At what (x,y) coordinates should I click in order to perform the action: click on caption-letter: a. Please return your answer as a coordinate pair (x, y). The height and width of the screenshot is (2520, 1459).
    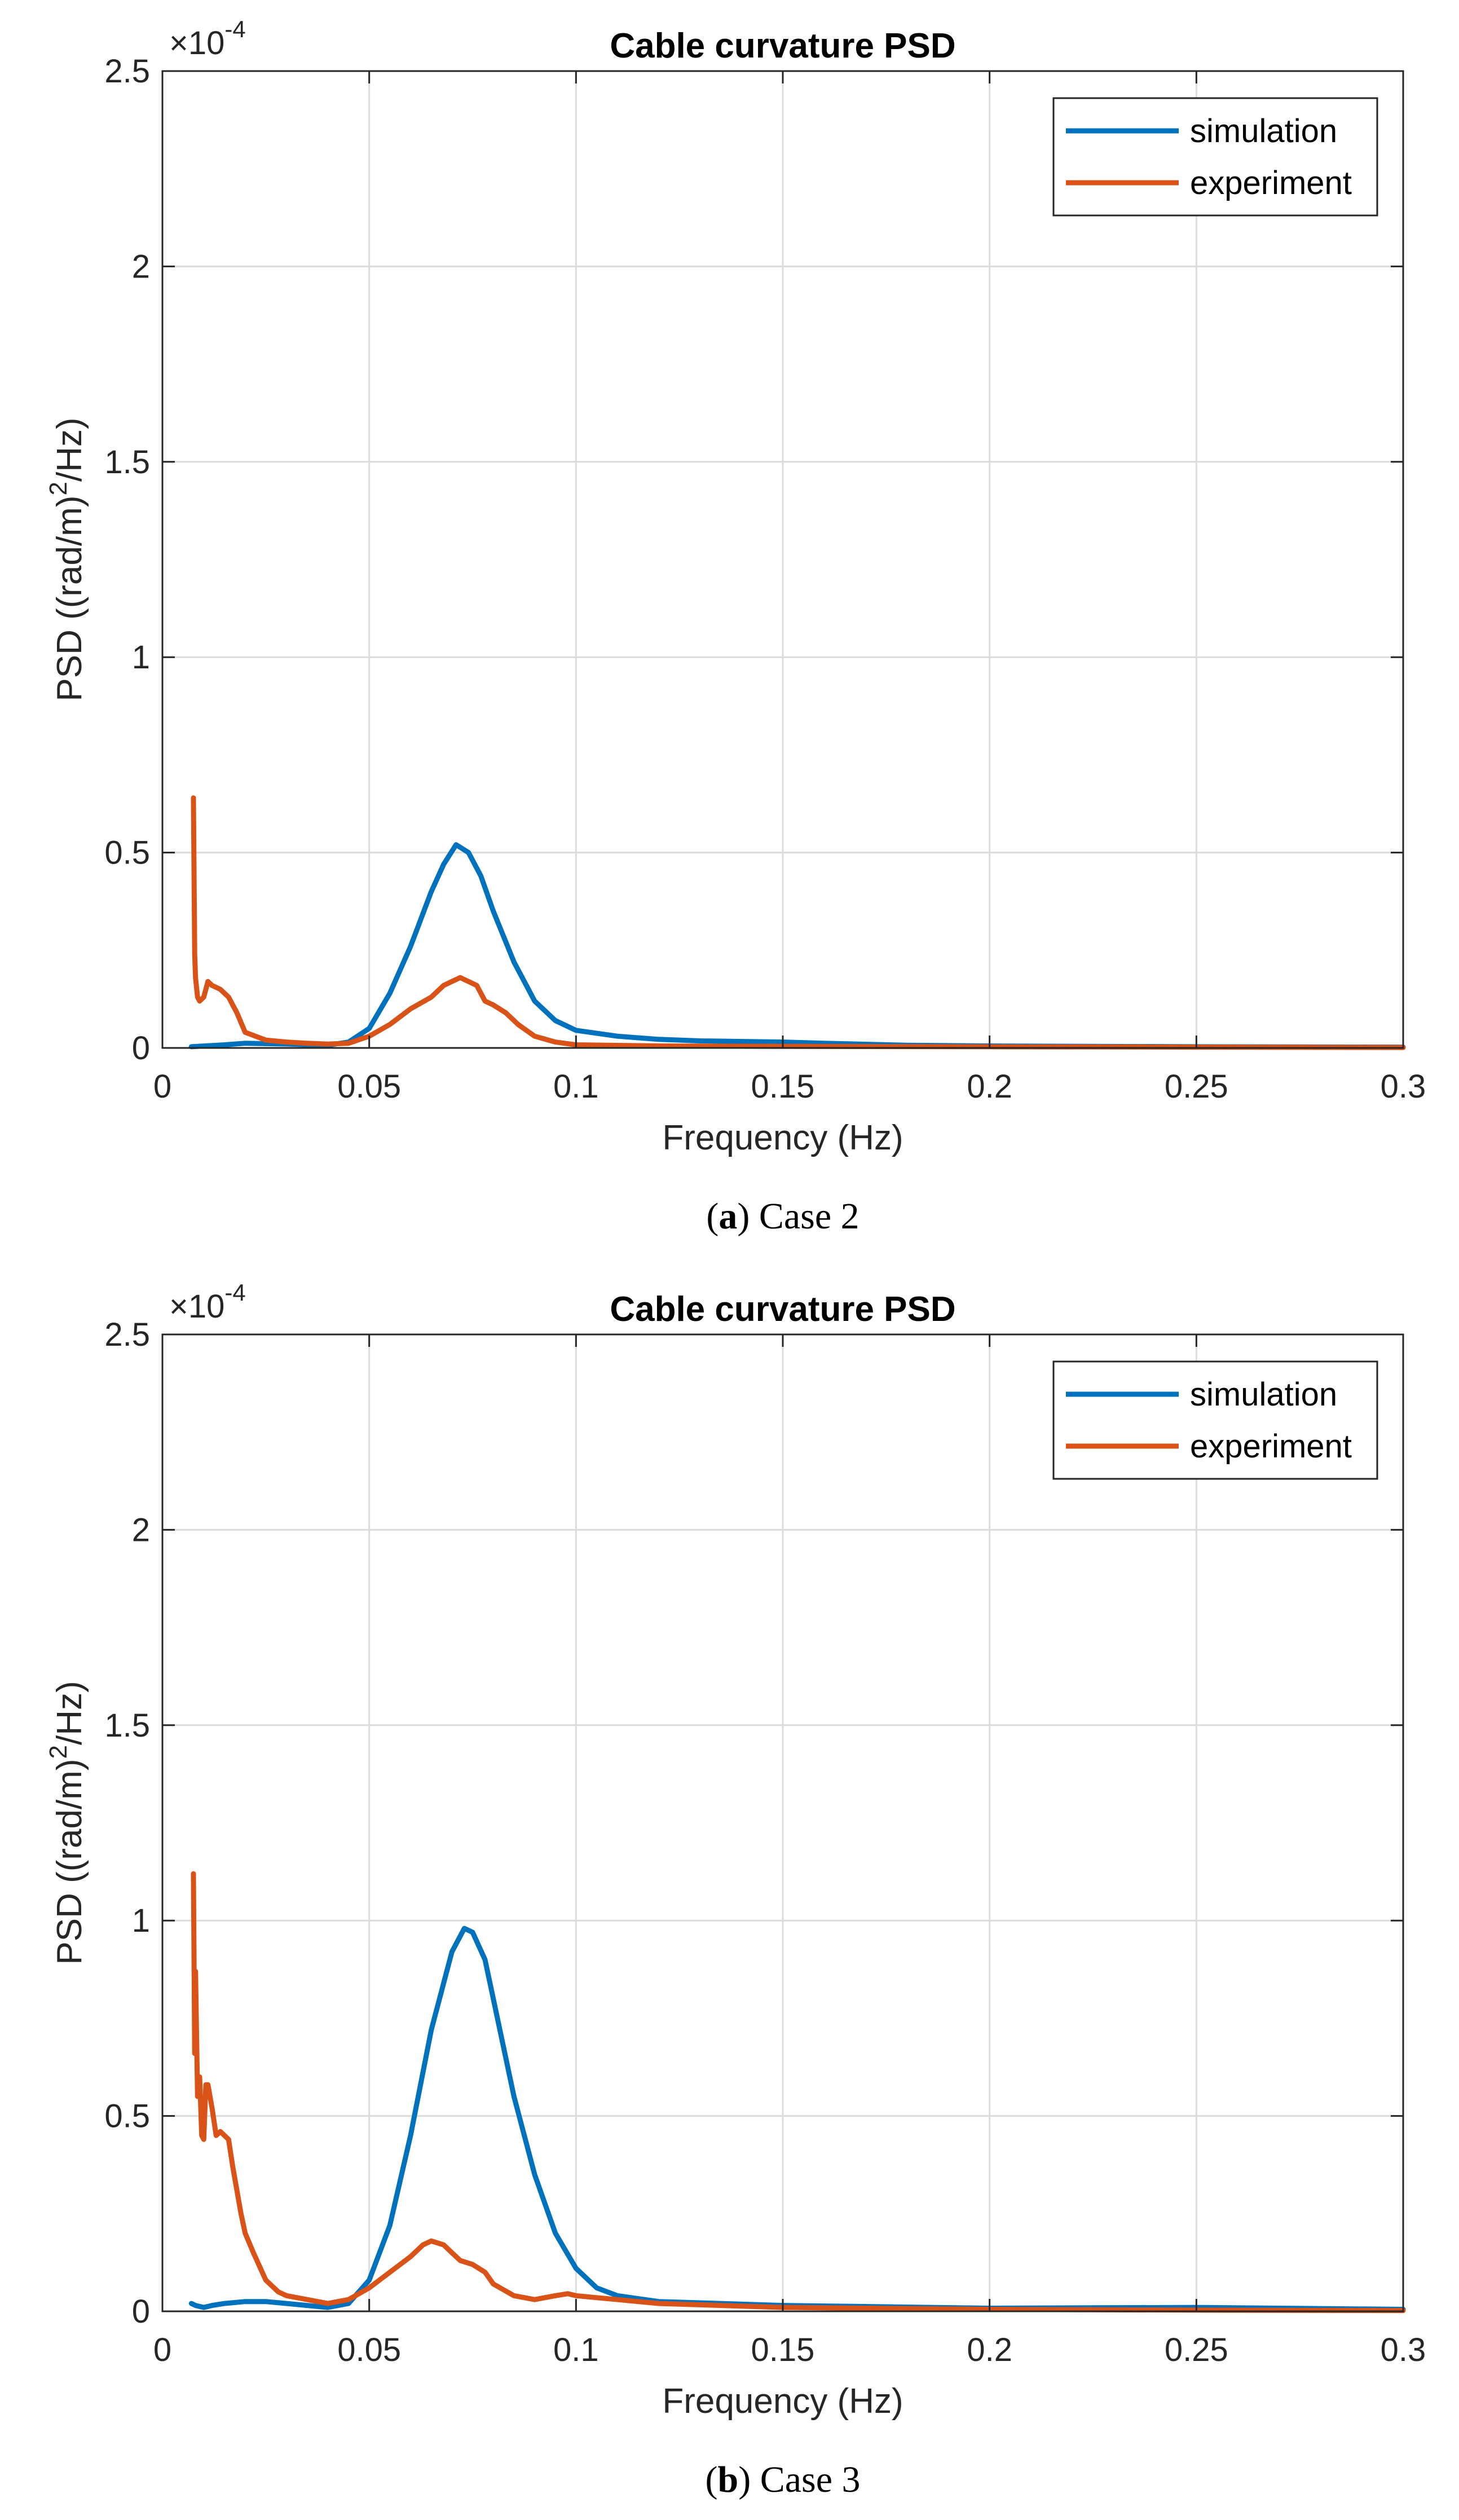
    Looking at the image, I should click on (728, 1216).